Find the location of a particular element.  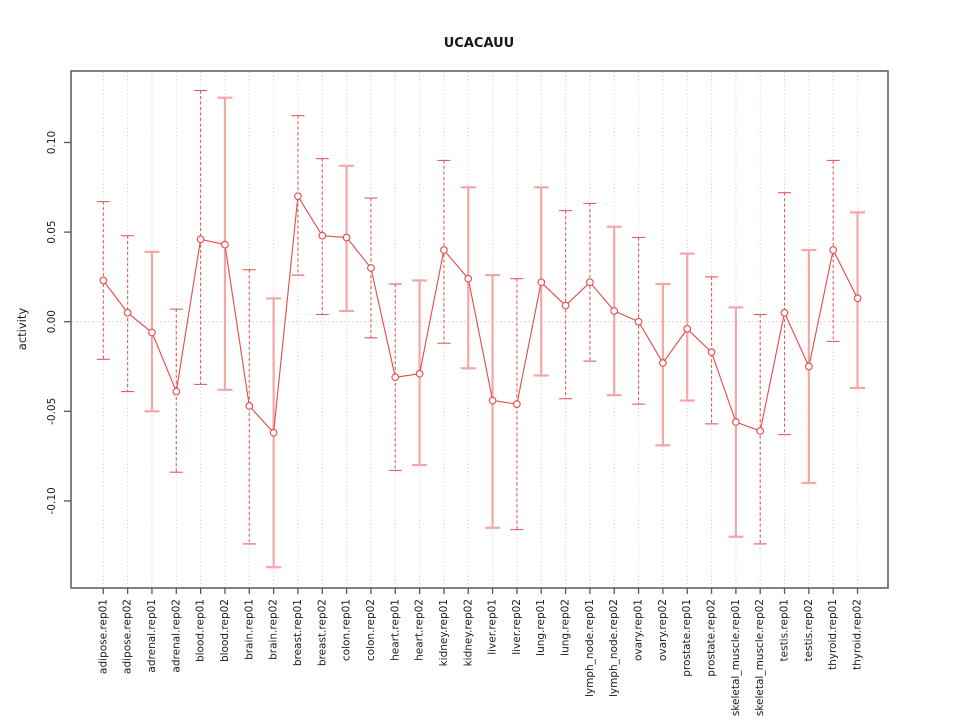

x-tick-label: blood.rep02 is located at coordinates (225, 630).